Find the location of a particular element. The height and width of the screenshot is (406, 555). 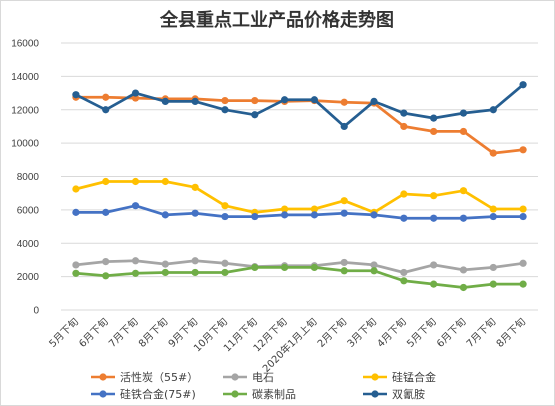

y-tick-label: 0 is located at coordinates (36, 311).